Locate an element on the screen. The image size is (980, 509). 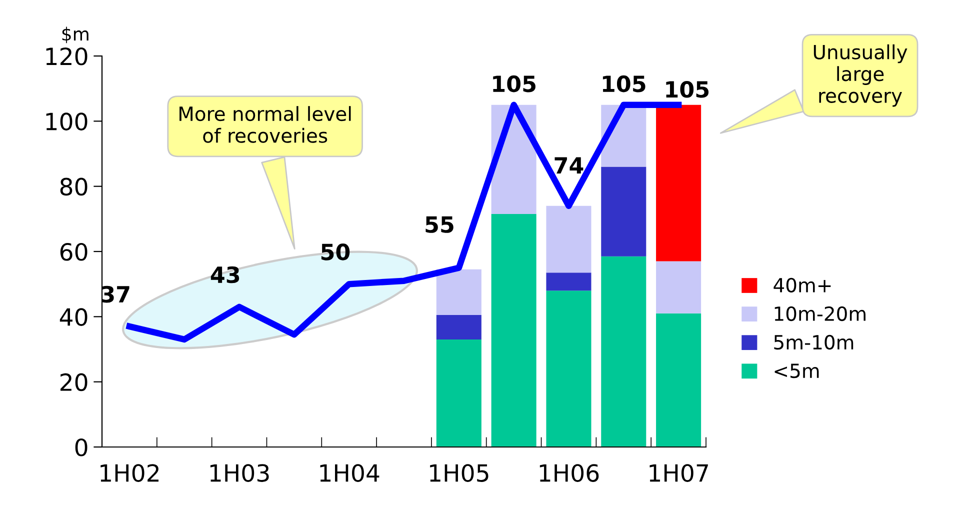
y-tick-label: 0 is located at coordinates (81, 447).